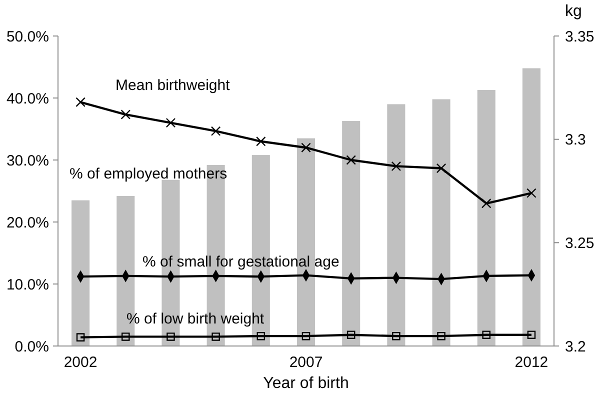 The width and height of the screenshot is (597, 396). What do you see at coordinates (81, 362) in the screenshot?
I see `x-tick-label: 2002` at bounding box center [81, 362].